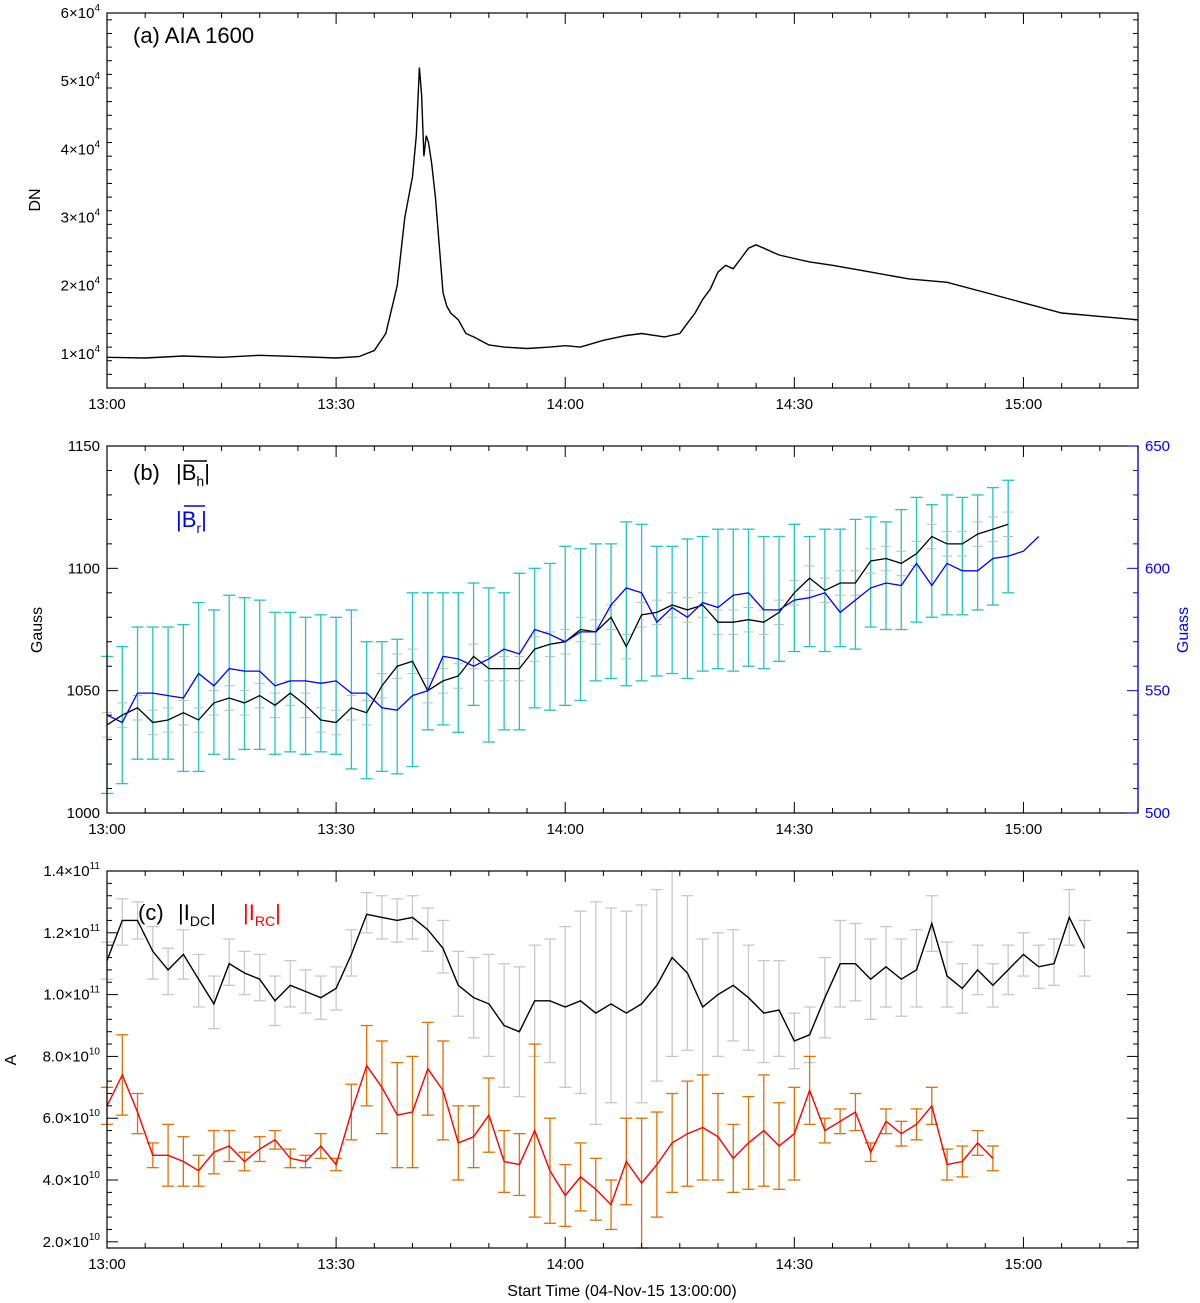 This screenshot has width=1200, height=1303. What do you see at coordinates (71, 932) in the screenshot?
I see `y-tick-label: 1.2×10¹¹` at bounding box center [71, 932].